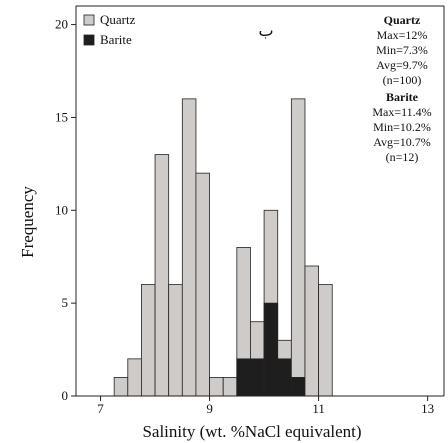 Image resolution: width=448 pixels, height=443 pixels. What do you see at coordinates (402, 35) in the screenshot?
I see `stats-line: Max=12%` at bounding box center [402, 35].